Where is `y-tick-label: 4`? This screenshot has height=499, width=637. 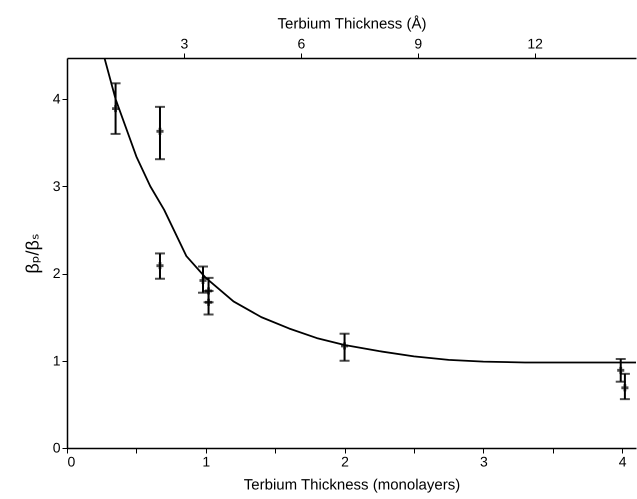
y-tick-label: 4 is located at coordinates (56, 98).